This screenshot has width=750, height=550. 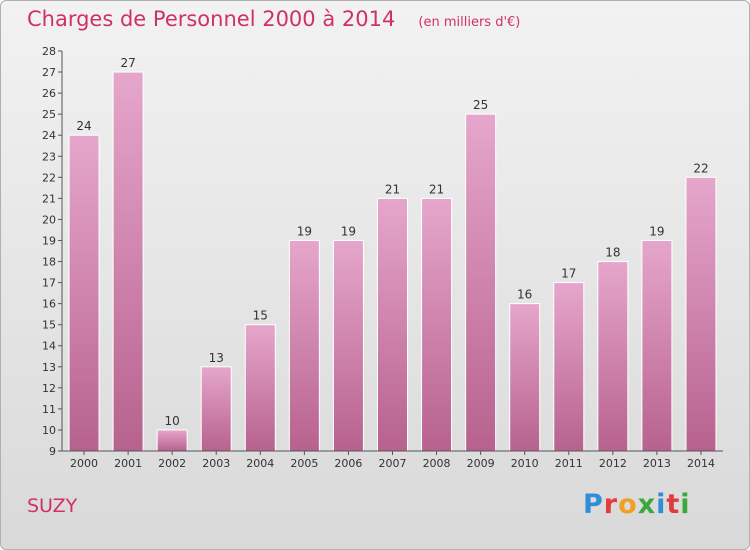 I want to click on value-label-2000: 24, so click(x=83, y=126).